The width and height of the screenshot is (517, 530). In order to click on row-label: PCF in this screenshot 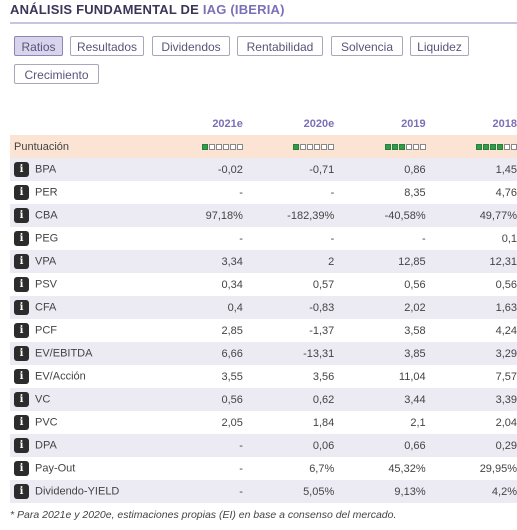, I will do `click(46, 330)`.